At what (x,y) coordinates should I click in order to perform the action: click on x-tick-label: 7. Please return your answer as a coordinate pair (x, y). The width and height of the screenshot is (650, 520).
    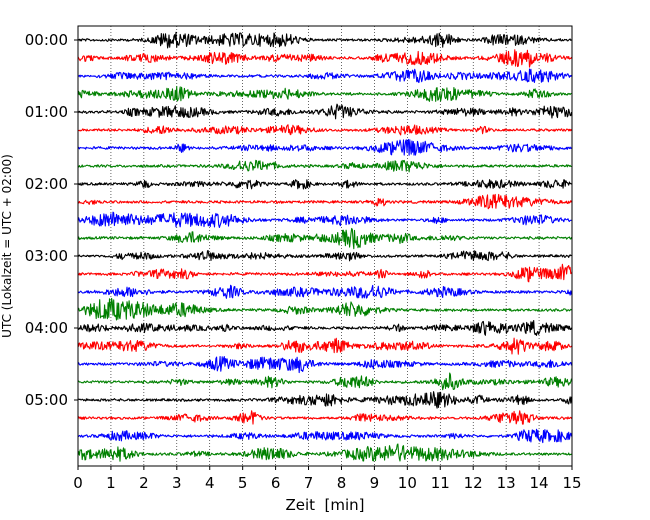
    Looking at the image, I should click on (309, 483).